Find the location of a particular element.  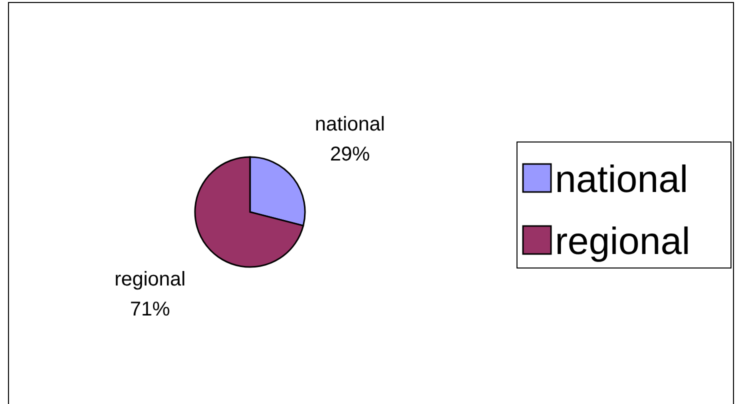

slice-label: national is located at coordinates (349, 124).